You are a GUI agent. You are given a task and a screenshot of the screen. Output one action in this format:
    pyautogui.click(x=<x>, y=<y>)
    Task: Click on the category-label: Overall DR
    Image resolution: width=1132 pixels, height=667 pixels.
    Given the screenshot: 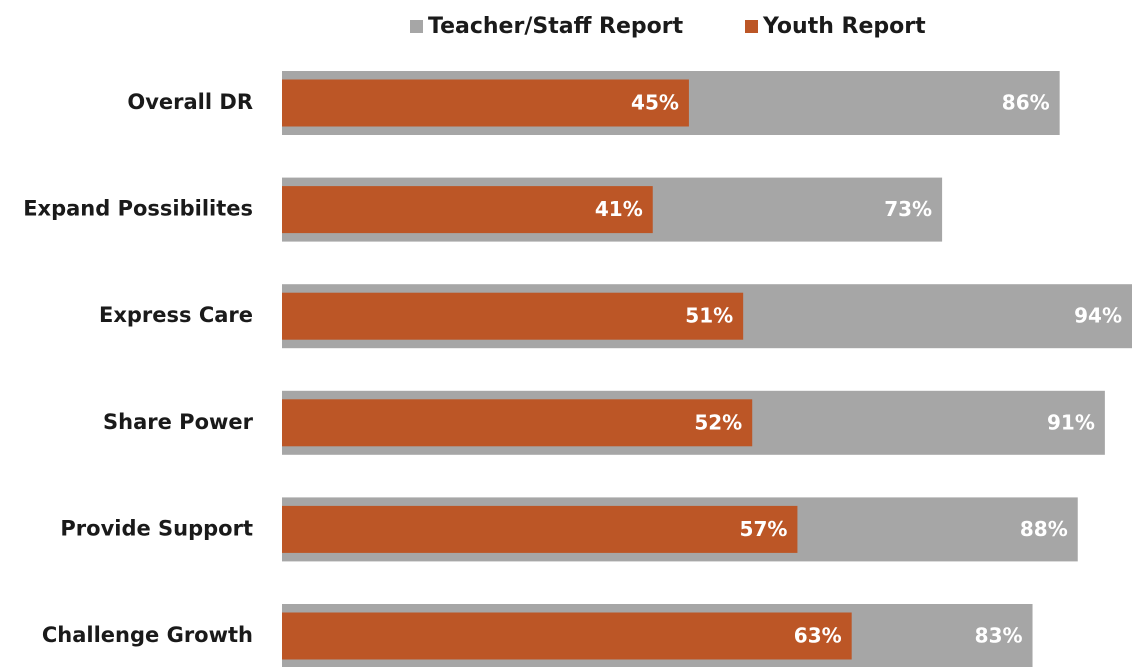 What is the action you would take?
    pyautogui.click(x=190, y=102)
    